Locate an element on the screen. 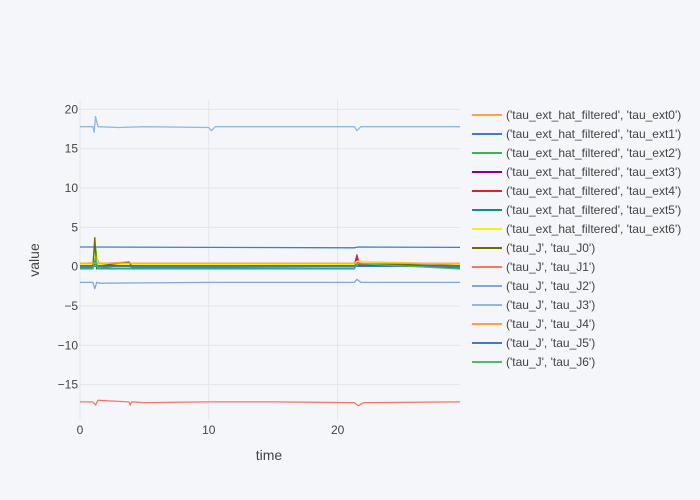 The width and height of the screenshot is (700, 500). y-tick-label: 15 is located at coordinates (72, 149).